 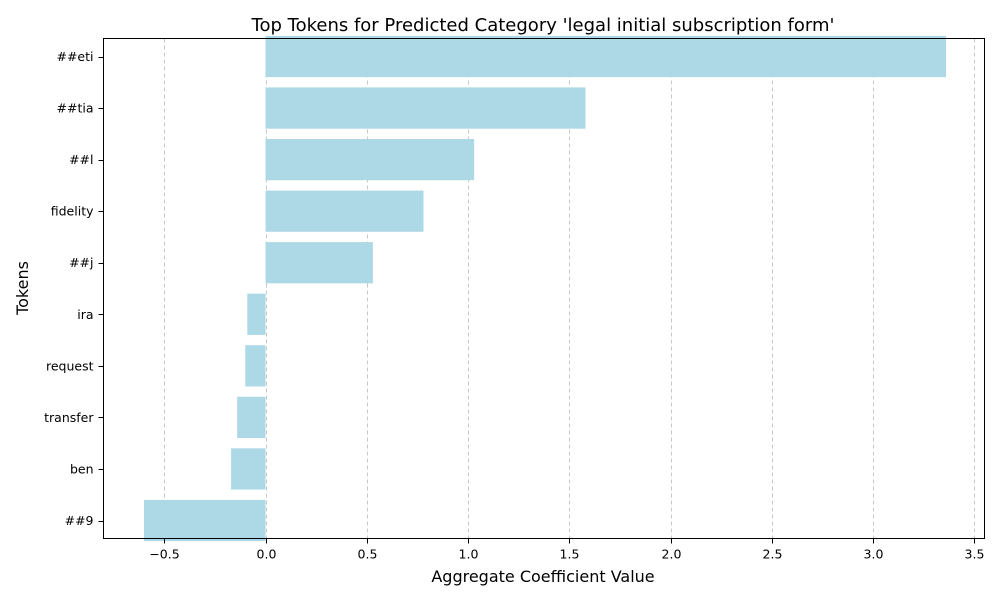 What do you see at coordinates (469, 554) in the screenshot?
I see `x-tick-label: 1.0` at bounding box center [469, 554].